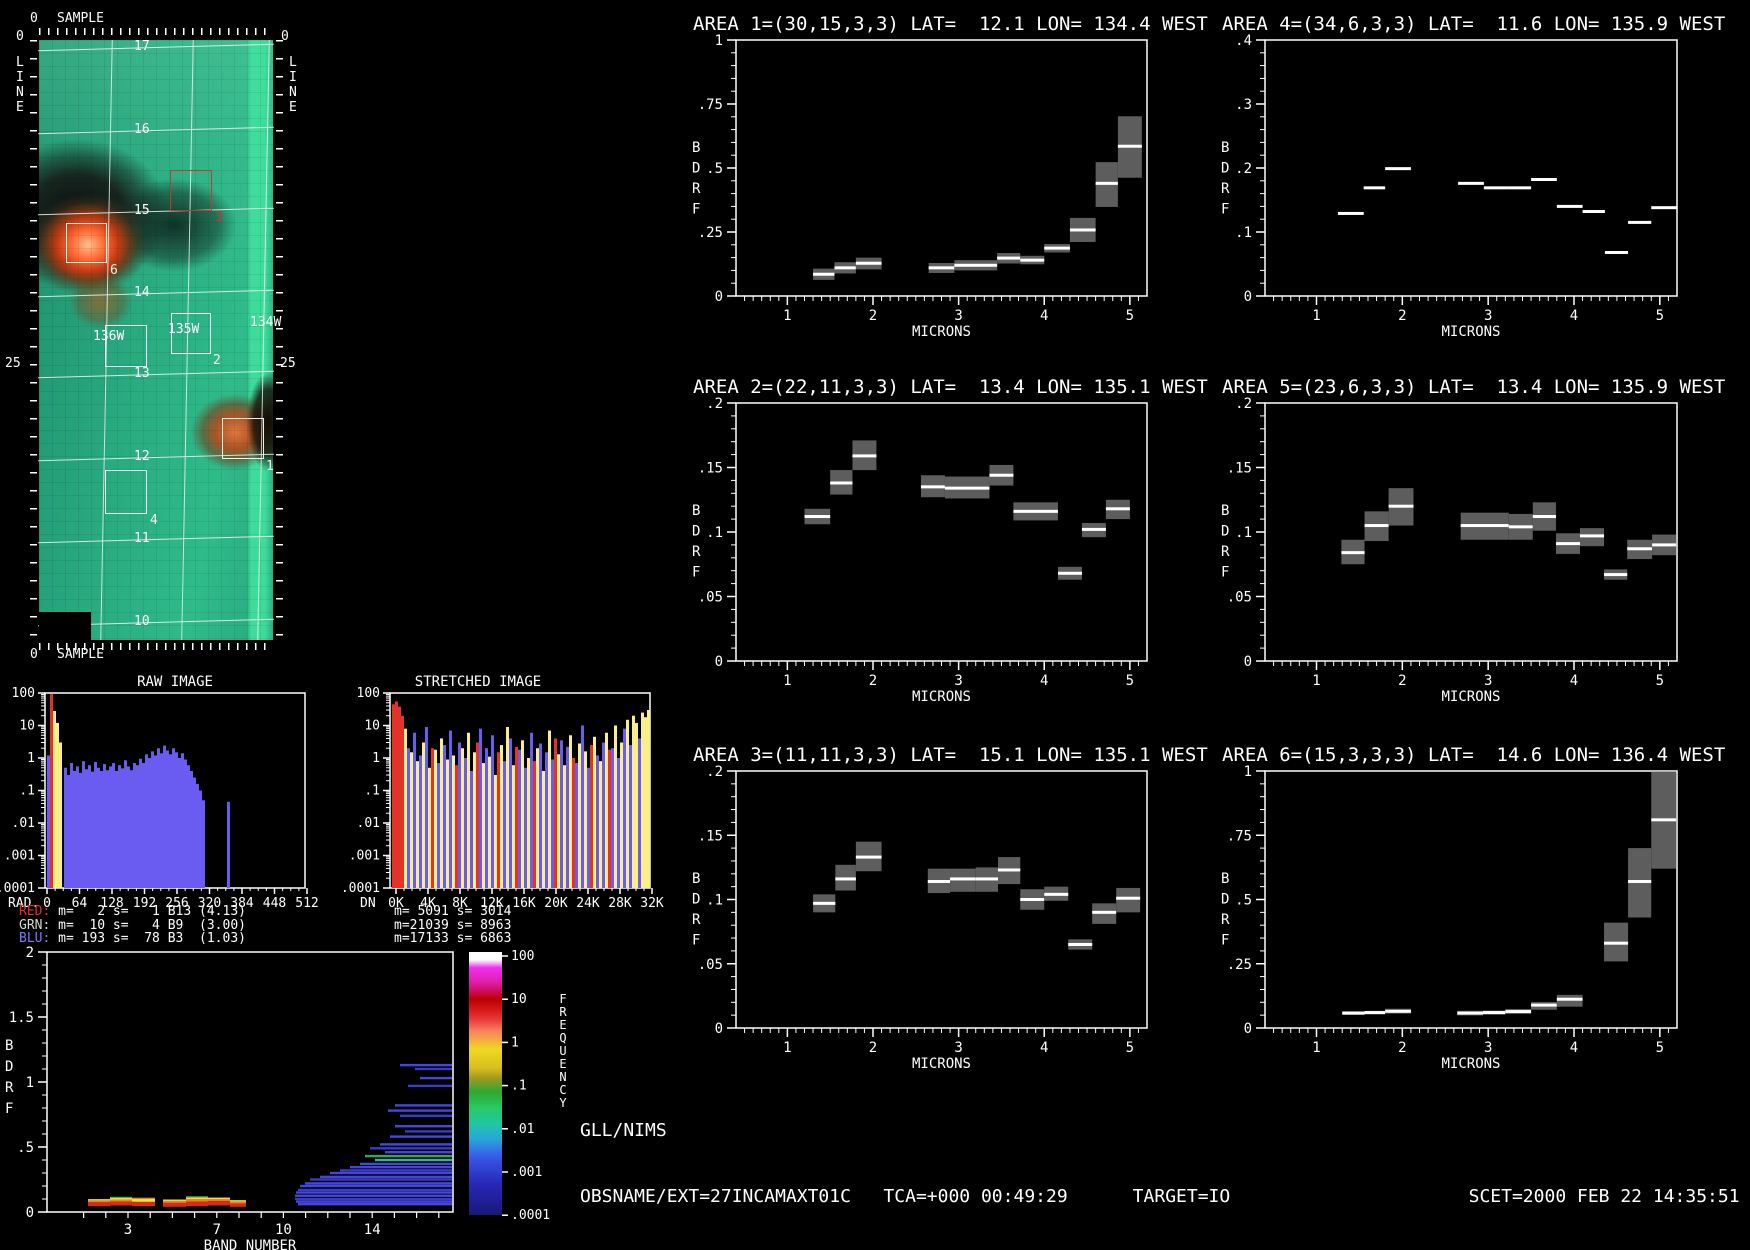 The width and height of the screenshot is (1750, 1250). What do you see at coordinates (1239, 469) in the screenshot?
I see `svg-text: .15` at bounding box center [1239, 469].